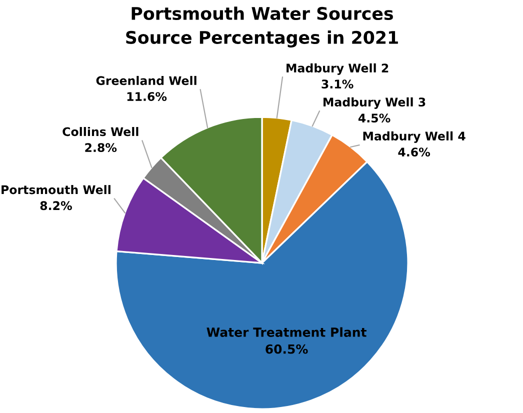 This screenshot has height=413, width=523. Describe the element at coordinates (56, 205) in the screenshot. I see `data-label: 8.2%` at that location.